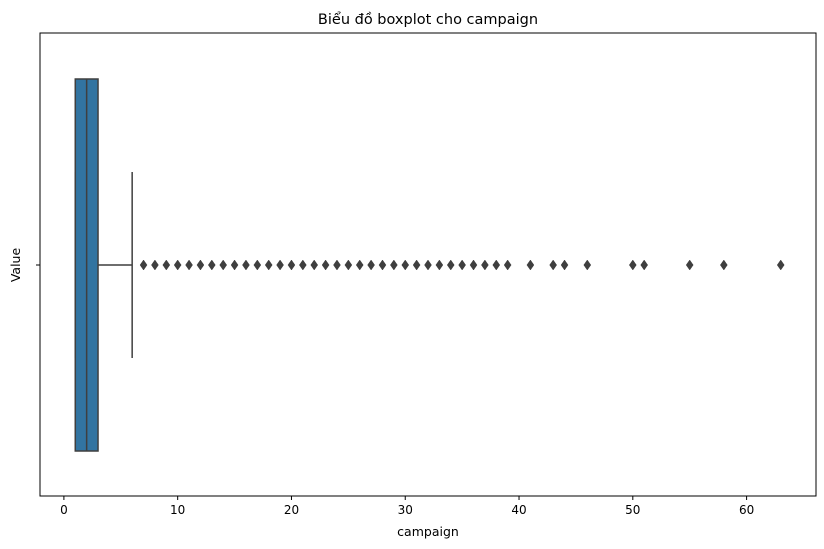  Describe the element at coordinates (64, 510) in the screenshot. I see `x-tick-label-0: 0` at that location.